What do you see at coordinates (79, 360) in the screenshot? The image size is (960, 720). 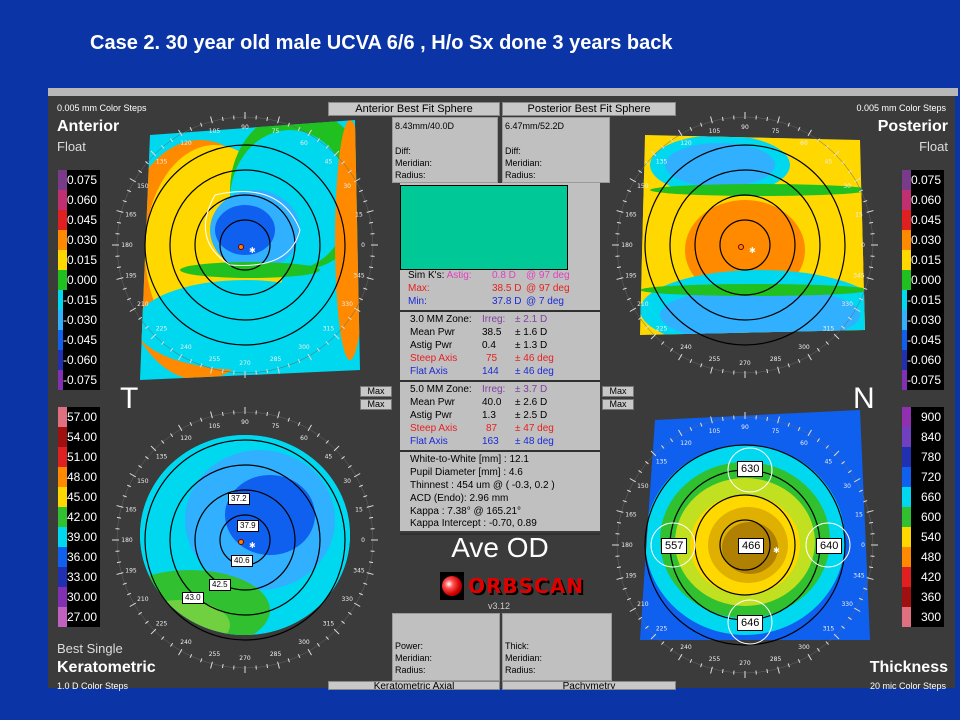 I see `scale-step: -0.060` at bounding box center [79, 360].